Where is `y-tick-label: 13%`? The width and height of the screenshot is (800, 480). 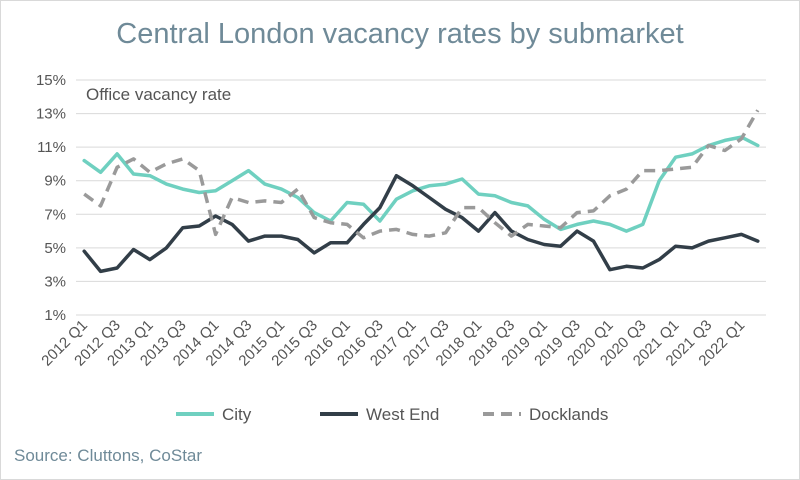
y-tick-label: 13% is located at coordinates (51, 114).